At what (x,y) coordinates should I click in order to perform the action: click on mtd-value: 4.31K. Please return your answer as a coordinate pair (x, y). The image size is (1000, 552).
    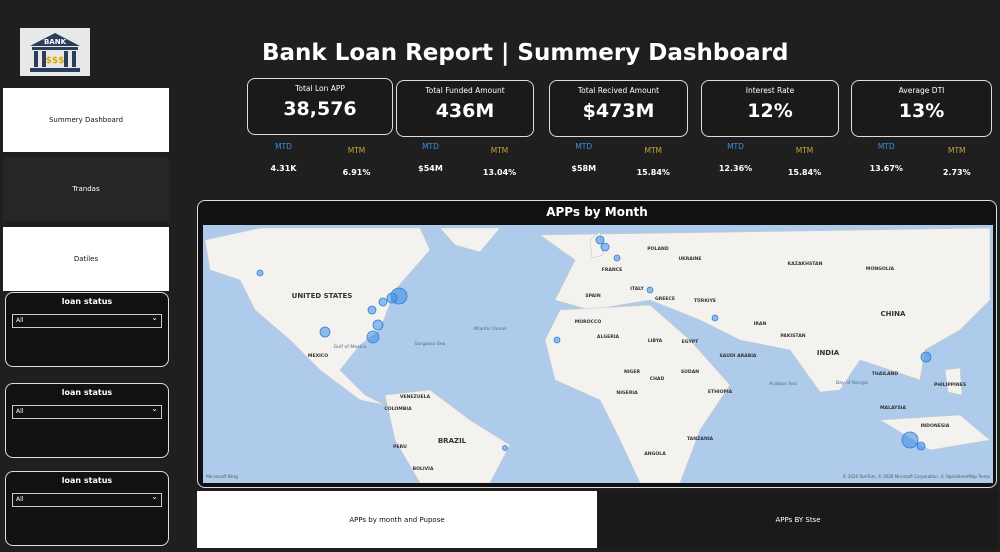
    Looking at the image, I should click on (283, 168).